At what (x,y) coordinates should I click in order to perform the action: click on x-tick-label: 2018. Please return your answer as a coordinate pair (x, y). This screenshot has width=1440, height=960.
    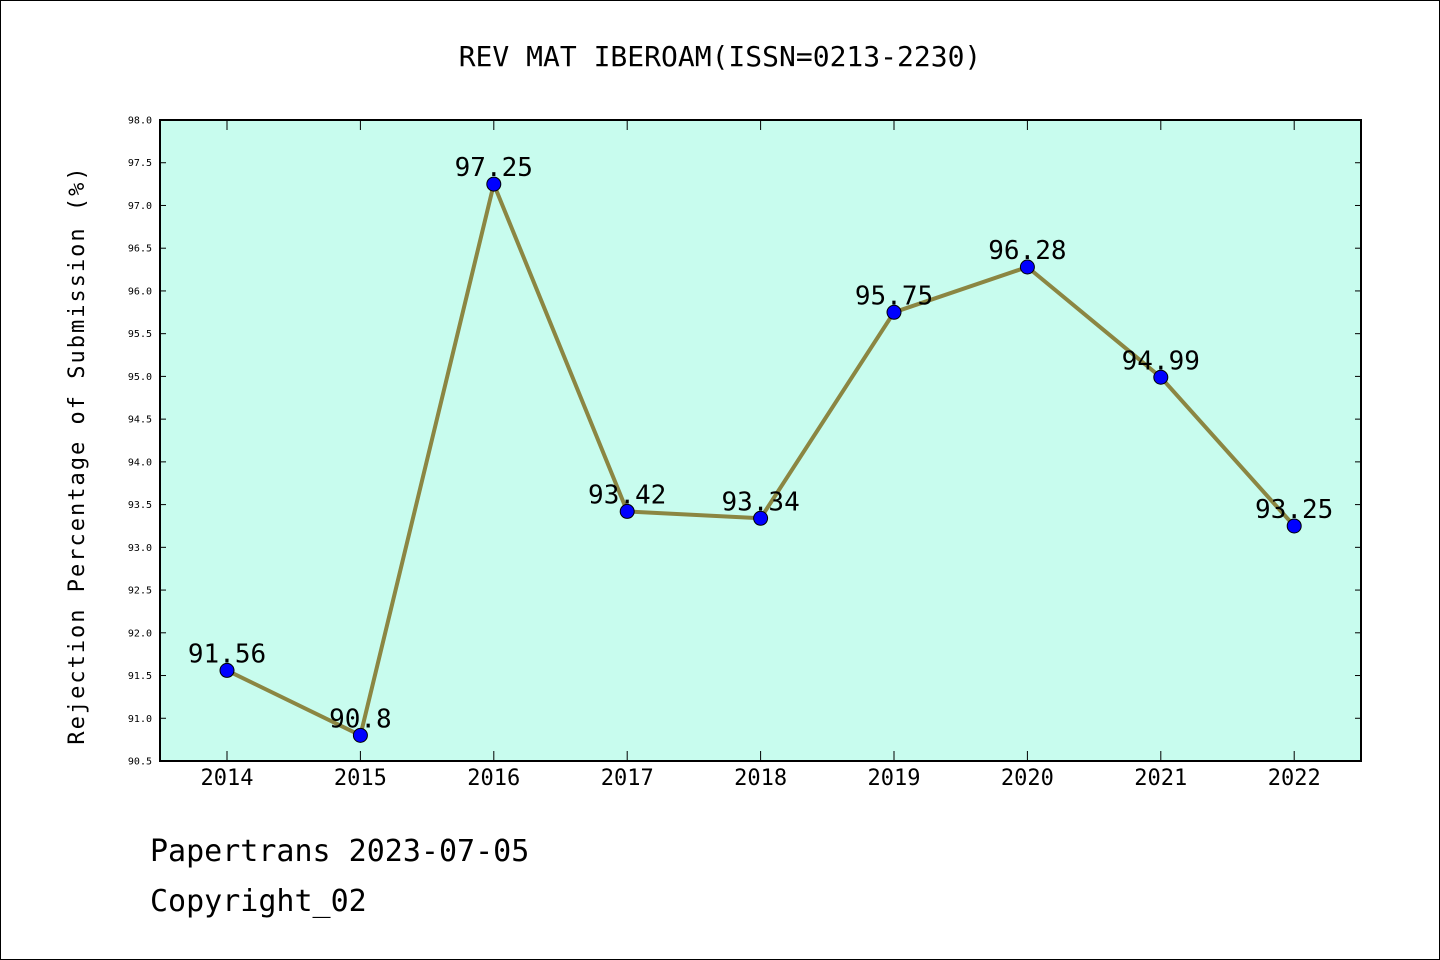
    Looking at the image, I should click on (760, 778).